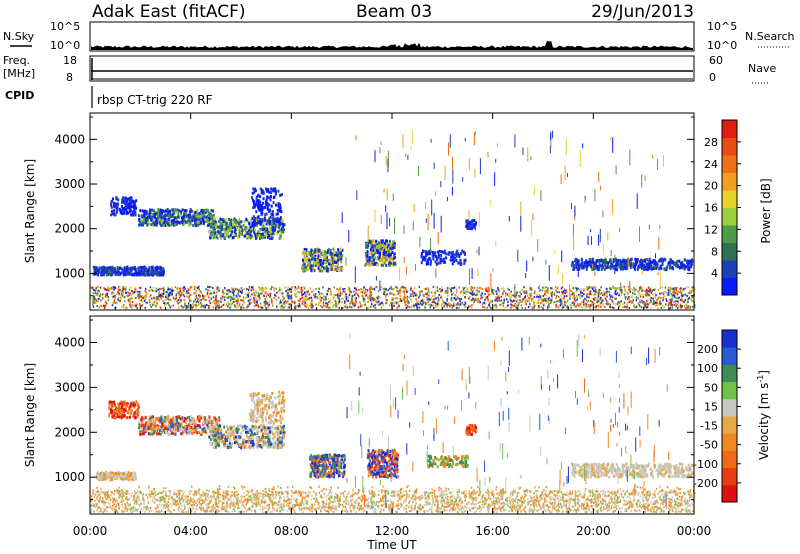 This screenshot has width=800, height=554. What do you see at coordinates (394, 12) in the screenshot?
I see `beam-title: Beam 03` at bounding box center [394, 12].